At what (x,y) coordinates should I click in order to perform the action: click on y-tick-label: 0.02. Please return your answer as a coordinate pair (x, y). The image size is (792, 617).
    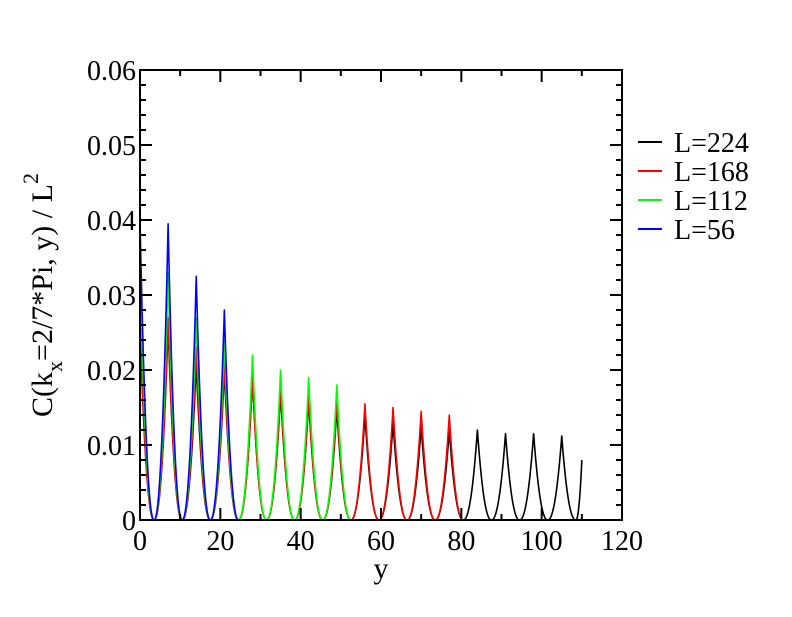
    Looking at the image, I should click on (111, 371).